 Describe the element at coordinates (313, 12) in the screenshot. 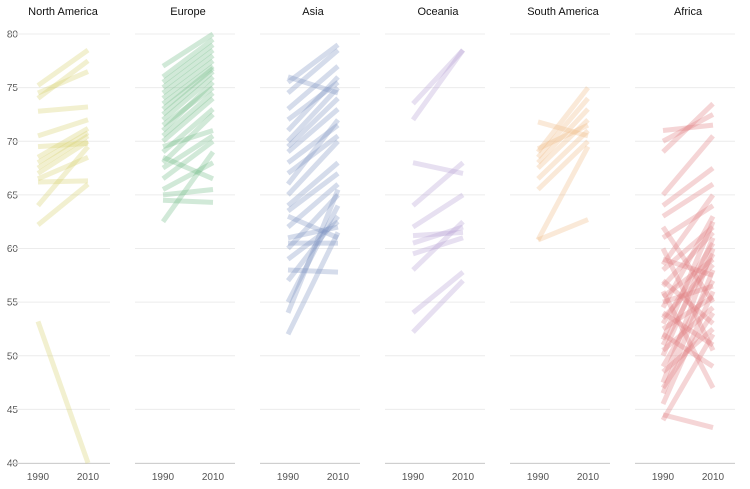

I see `panel-title: Asia` at that location.